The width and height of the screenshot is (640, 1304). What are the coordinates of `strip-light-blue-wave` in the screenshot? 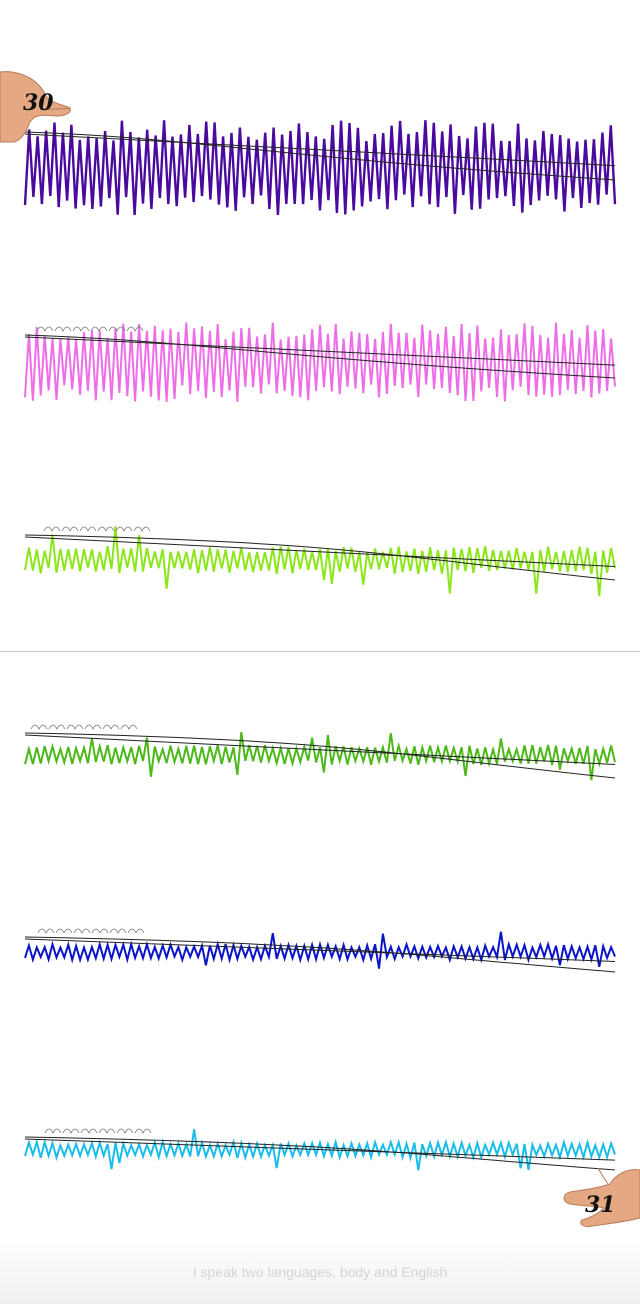 It's located at (320, 1150).